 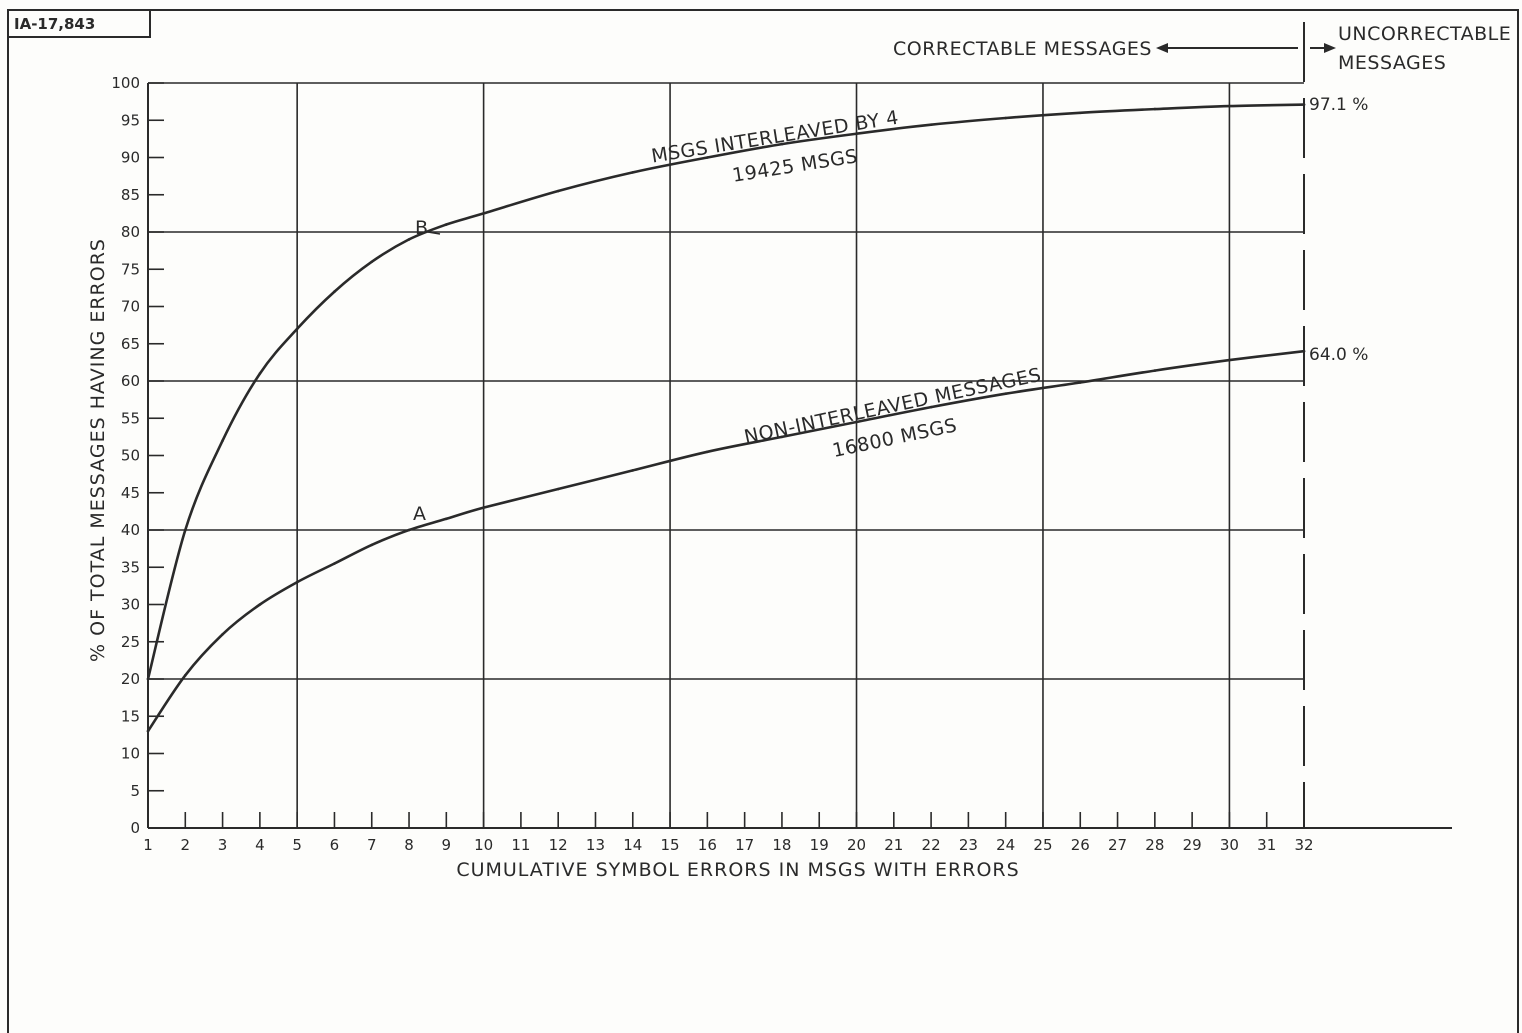 What do you see at coordinates (781, 845) in the screenshot?
I see `x-tick-label: 18` at bounding box center [781, 845].